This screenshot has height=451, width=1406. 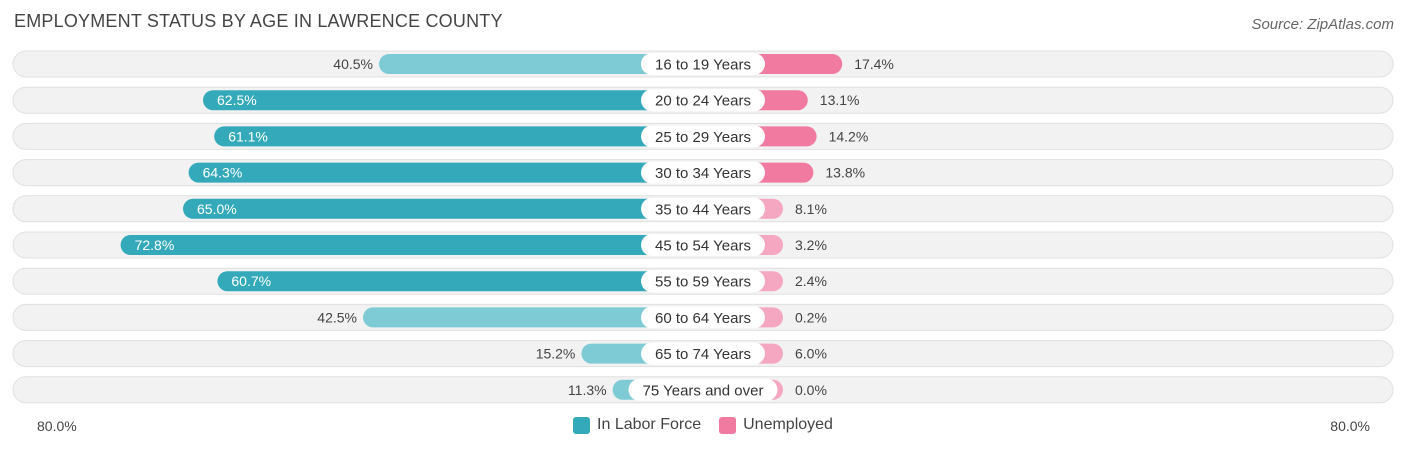 What do you see at coordinates (1322, 24) in the screenshot?
I see `source-note: Source: ZipAtlas.com` at bounding box center [1322, 24].